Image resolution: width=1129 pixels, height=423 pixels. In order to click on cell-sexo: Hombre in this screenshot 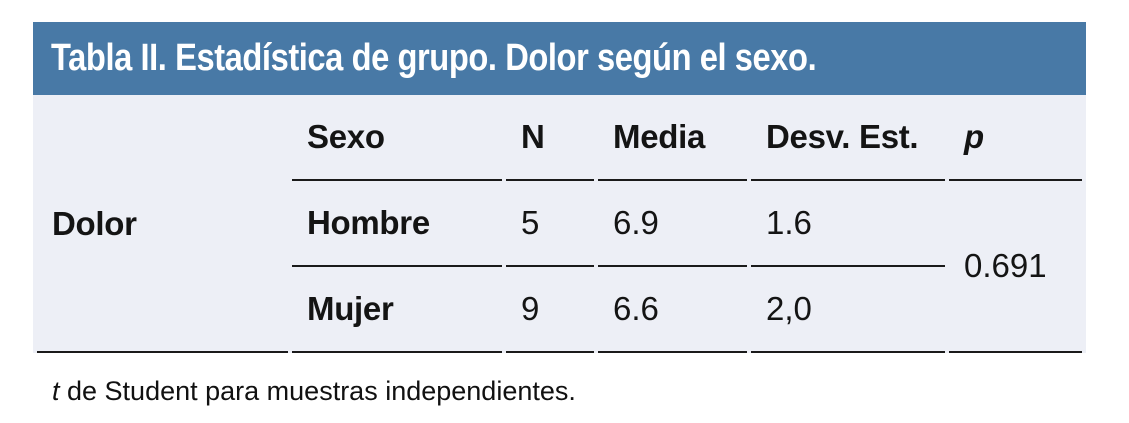, I will do `click(397, 224)`.